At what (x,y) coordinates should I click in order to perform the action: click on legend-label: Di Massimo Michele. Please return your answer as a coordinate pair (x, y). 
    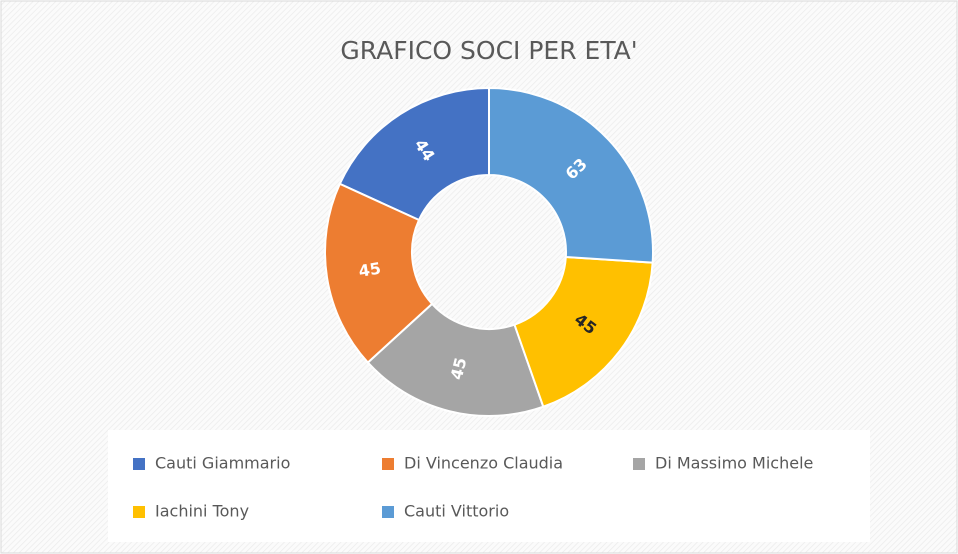
    Looking at the image, I should click on (734, 463).